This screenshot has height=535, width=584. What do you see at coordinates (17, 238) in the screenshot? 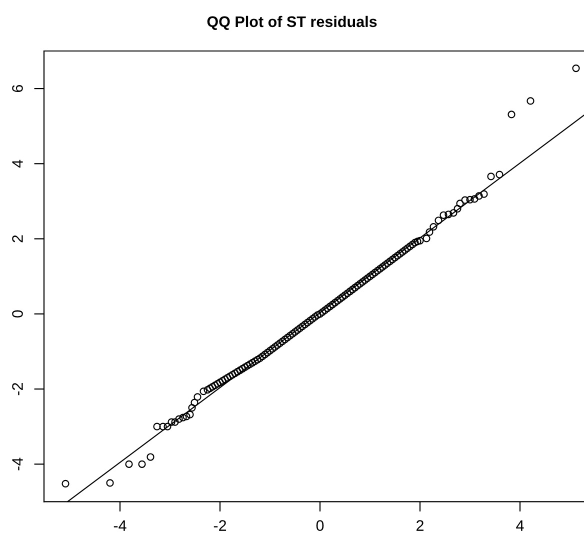
I see `y-tick-label: 2` at bounding box center [17, 238].